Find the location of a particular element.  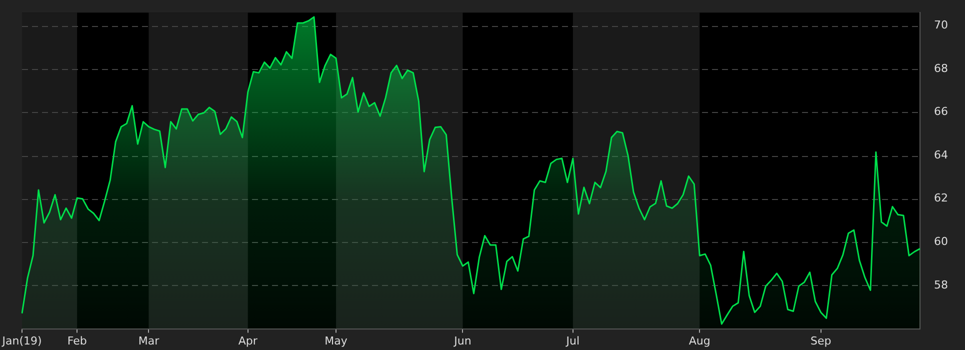

x-tick-label: Sep is located at coordinates (821, 341).